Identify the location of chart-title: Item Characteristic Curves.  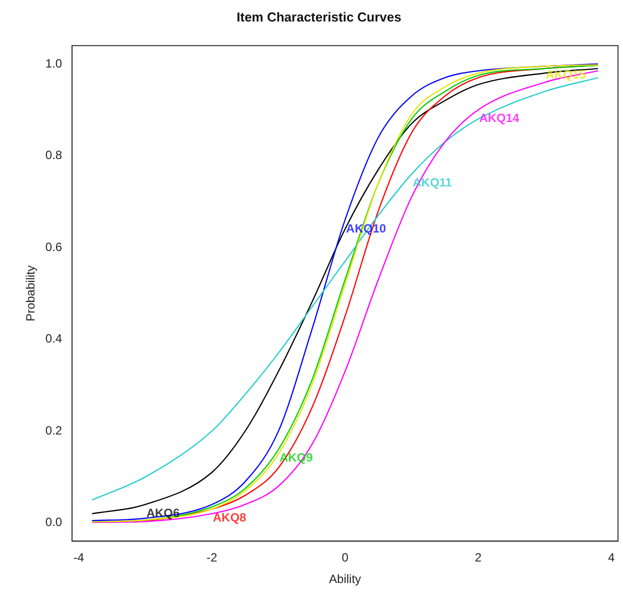
(319, 16).